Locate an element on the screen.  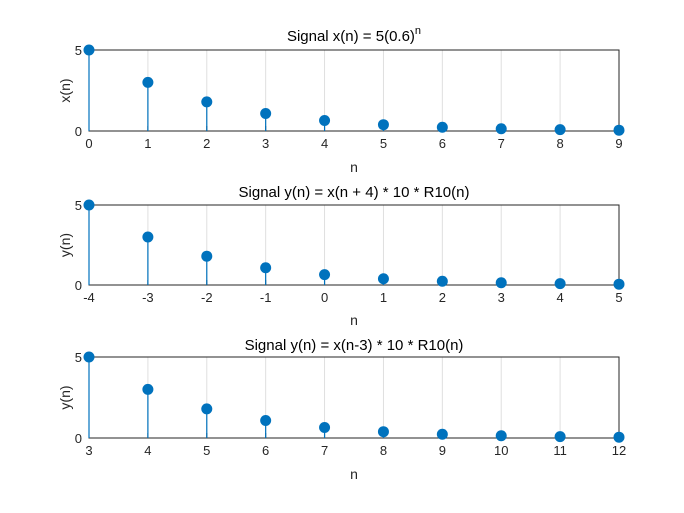
subplot-1-x-tick-5: 5 is located at coordinates (383, 143).